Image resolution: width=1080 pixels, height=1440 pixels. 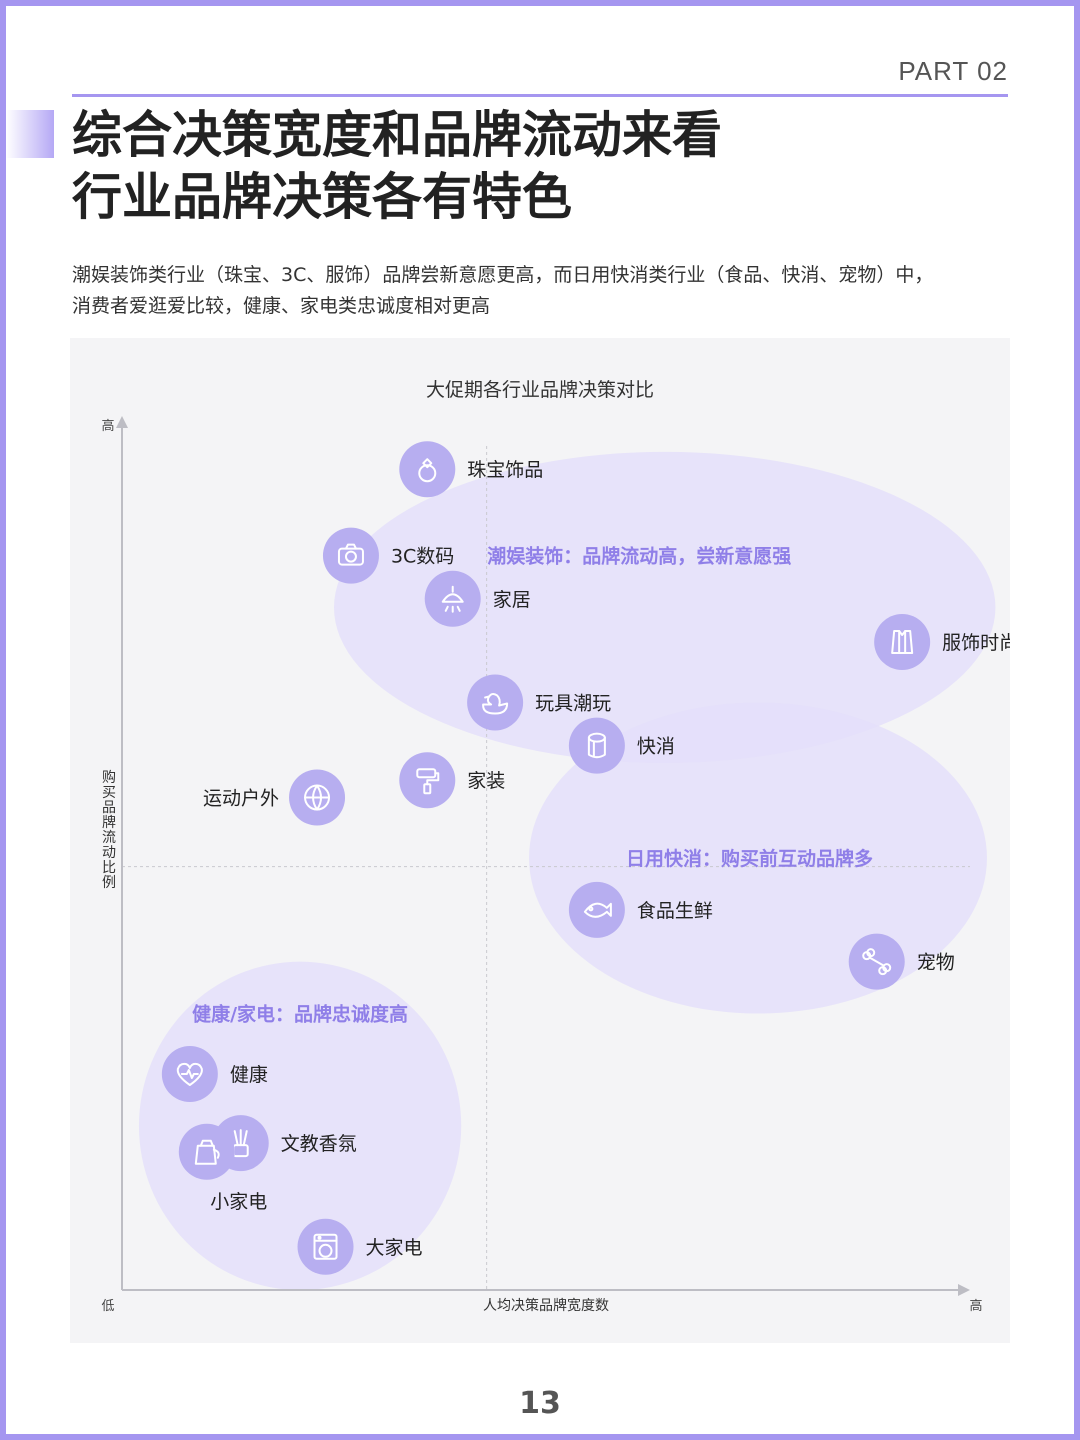 I want to click on point-label: 家居, so click(x=512, y=600).